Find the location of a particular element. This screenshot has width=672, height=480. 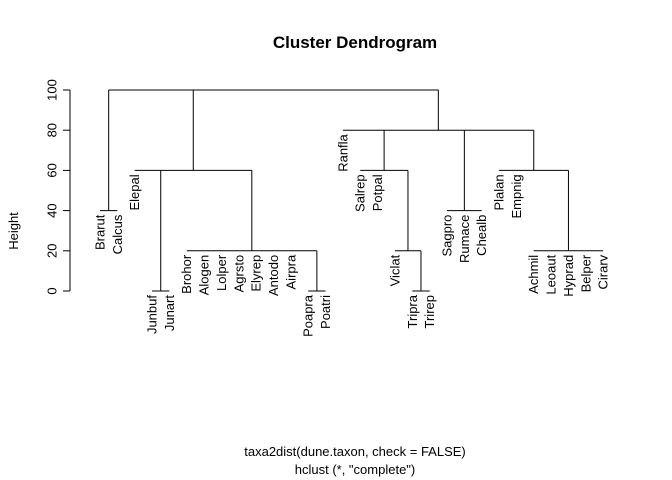

leaf-label: Elyrep is located at coordinates (256, 273).